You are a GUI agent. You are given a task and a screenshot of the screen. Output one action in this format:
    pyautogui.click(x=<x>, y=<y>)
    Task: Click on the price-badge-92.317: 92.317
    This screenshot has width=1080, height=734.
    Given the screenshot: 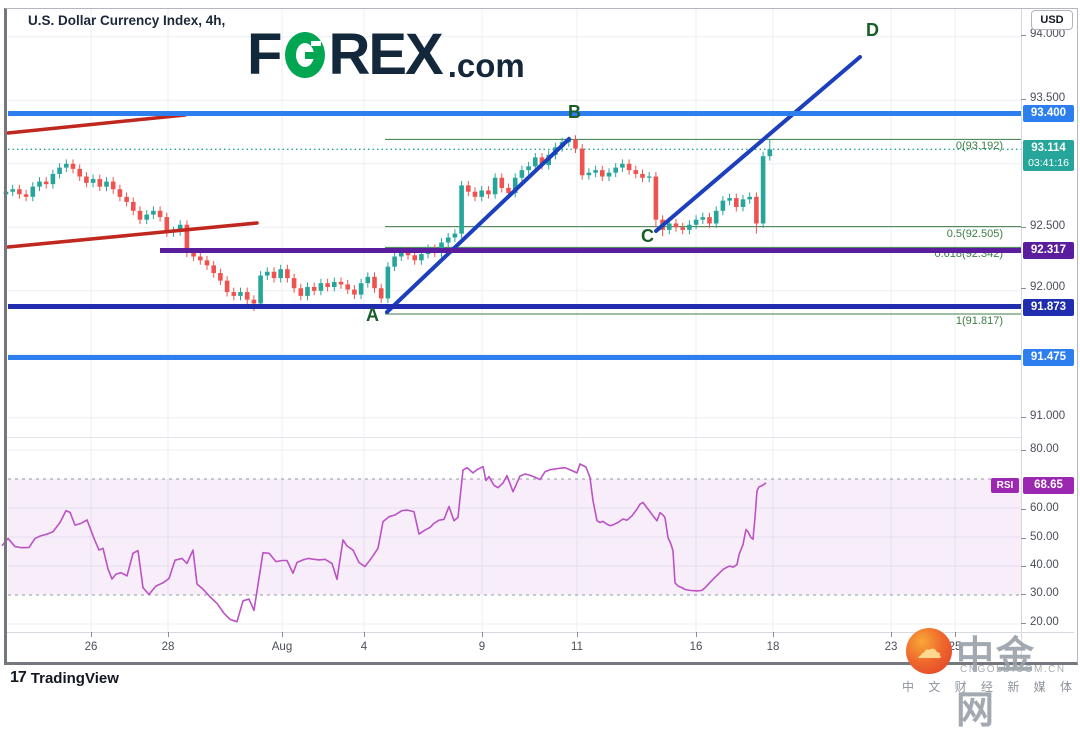 What is the action you would take?
    pyautogui.click(x=1048, y=250)
    